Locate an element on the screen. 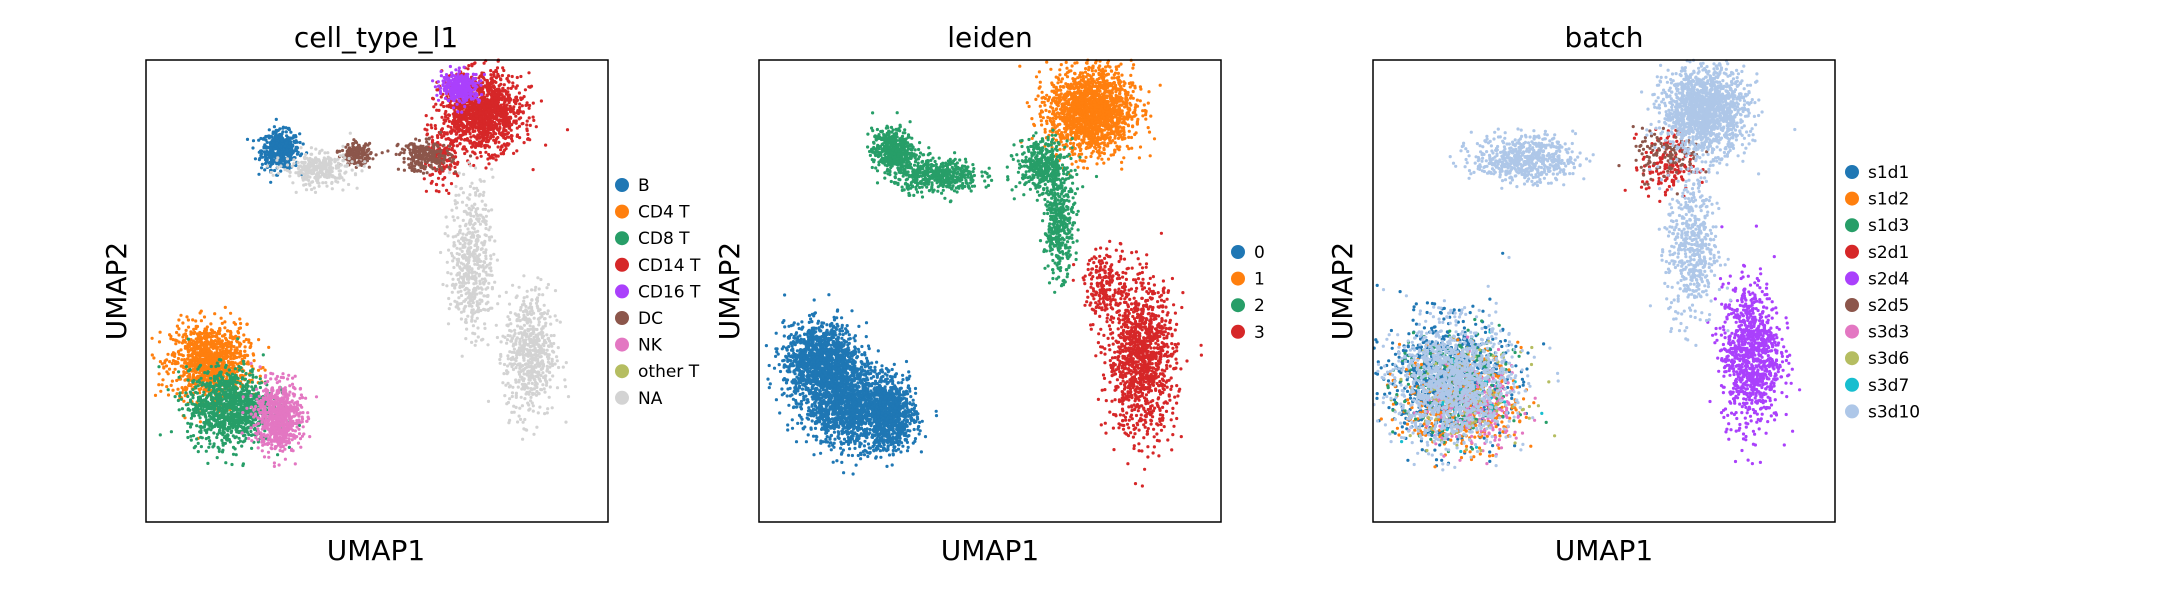 Image resolution: width=2173 pixels, height=600 pixels. series-cd14-t is located at coordinates (494, 127).